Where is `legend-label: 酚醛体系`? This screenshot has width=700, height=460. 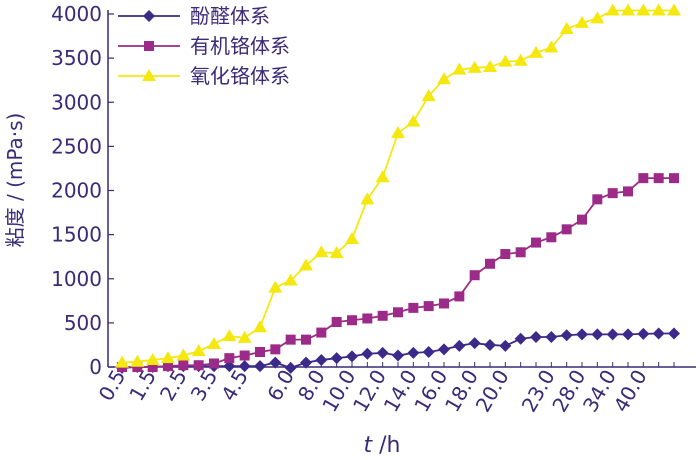 legend-label: 酚醛体系 is located at coordinates (230, 16).